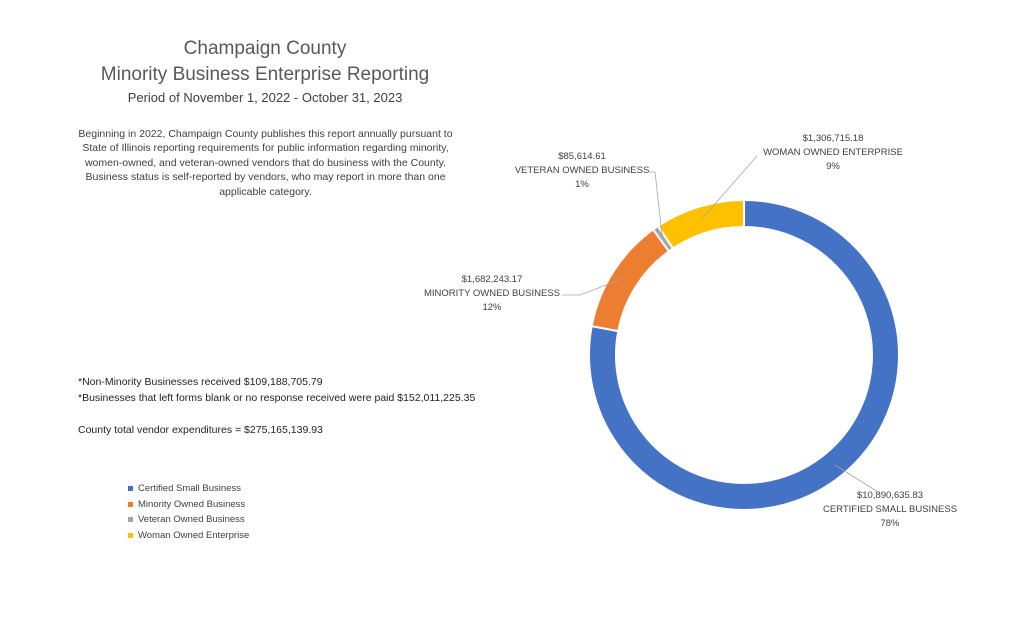  I want to click on data-label-percent-label: 1%, so click(582, 184).